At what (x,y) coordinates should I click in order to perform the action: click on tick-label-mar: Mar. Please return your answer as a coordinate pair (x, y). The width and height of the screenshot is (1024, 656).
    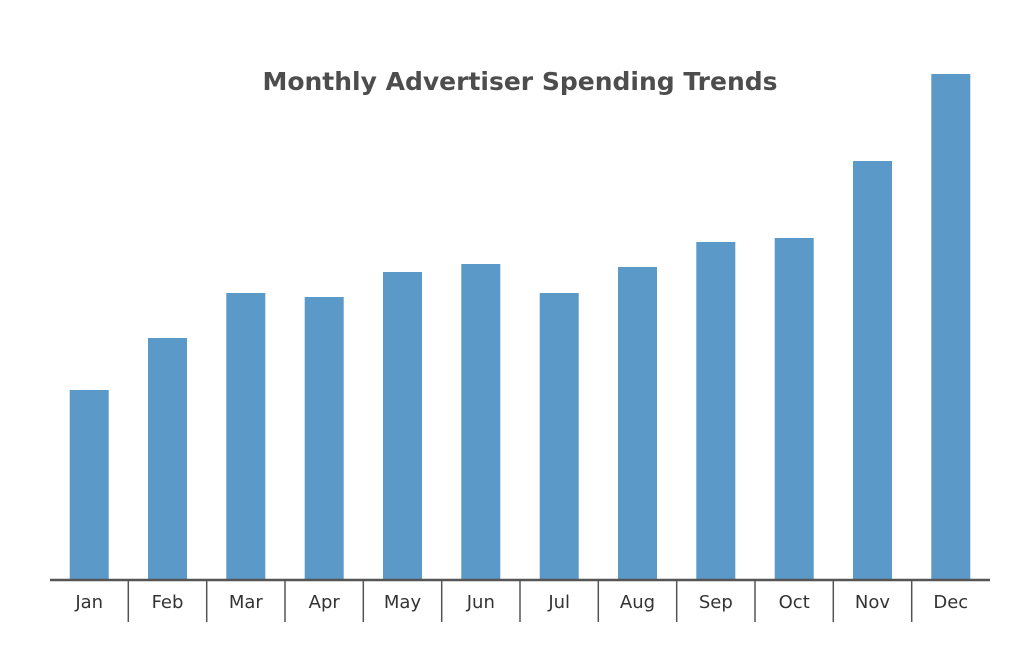
    Looking at the image, I should click on (246, 602).